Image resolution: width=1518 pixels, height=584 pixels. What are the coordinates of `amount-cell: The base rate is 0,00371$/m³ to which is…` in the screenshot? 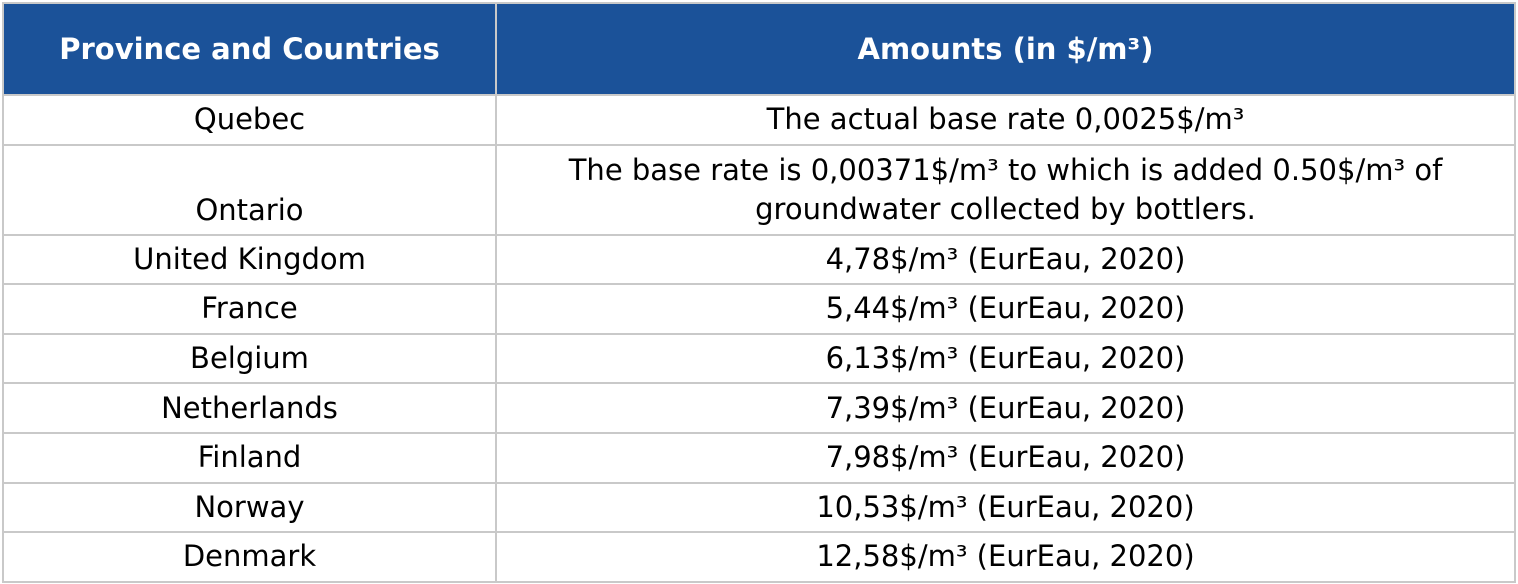 It's located at (1005, 189).